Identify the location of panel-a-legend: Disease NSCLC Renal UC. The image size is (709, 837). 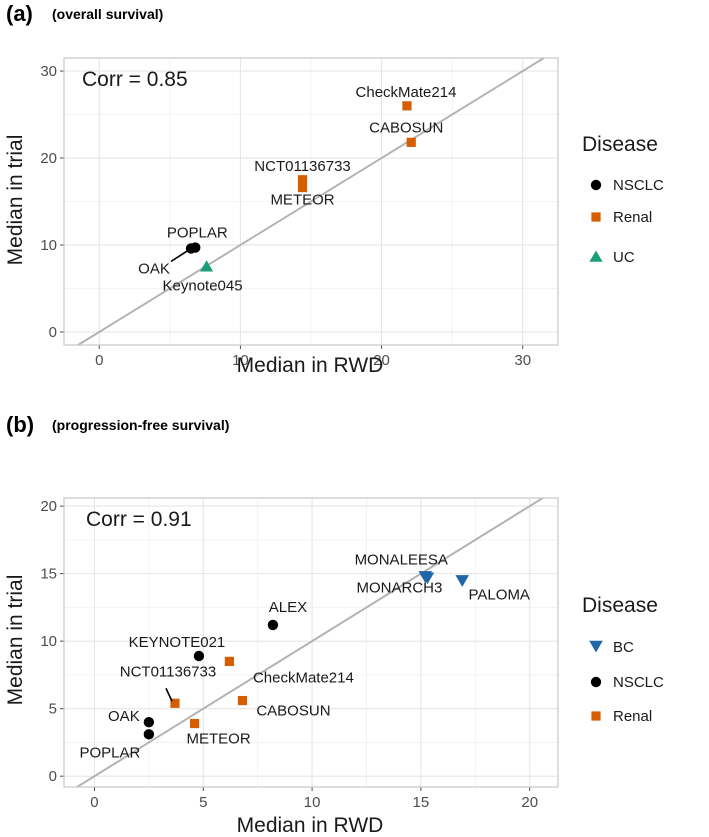
(623, 199).